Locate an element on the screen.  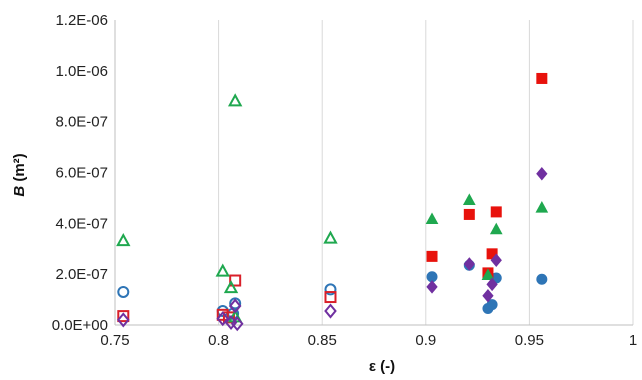
x-tick-label: 0.9 is located at coordinates (425, 340).